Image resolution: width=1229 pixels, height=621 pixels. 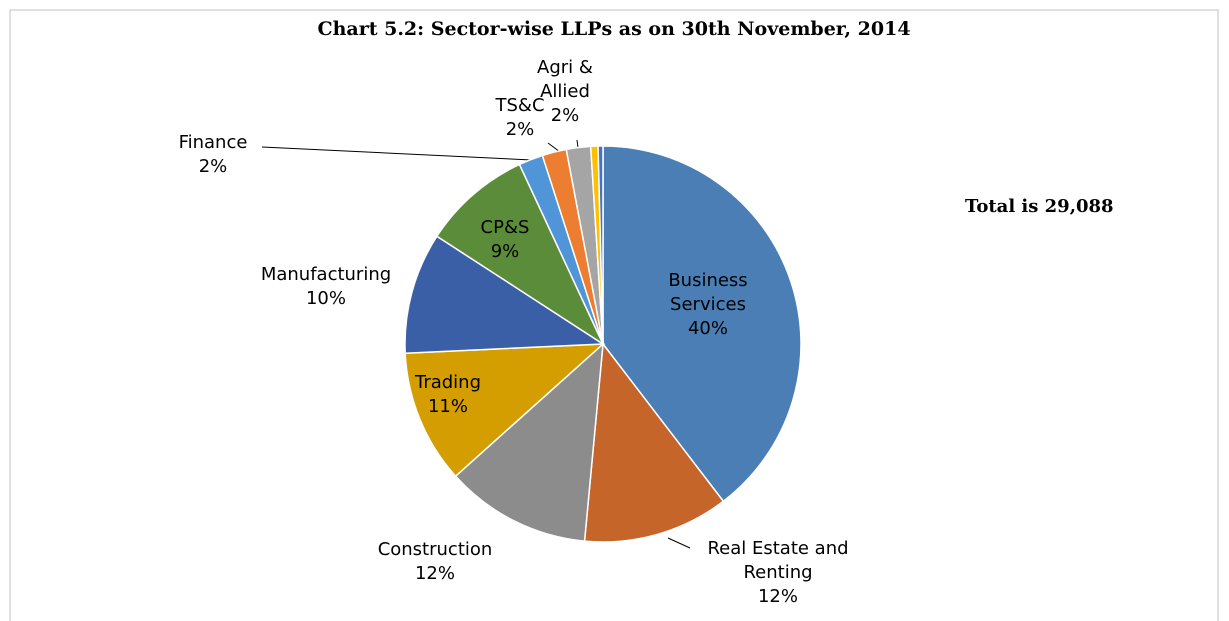 What do you see at coordinates (325, 298) in the screenshot?
I see `value-label: 10%` at bounding box center [325, 298].